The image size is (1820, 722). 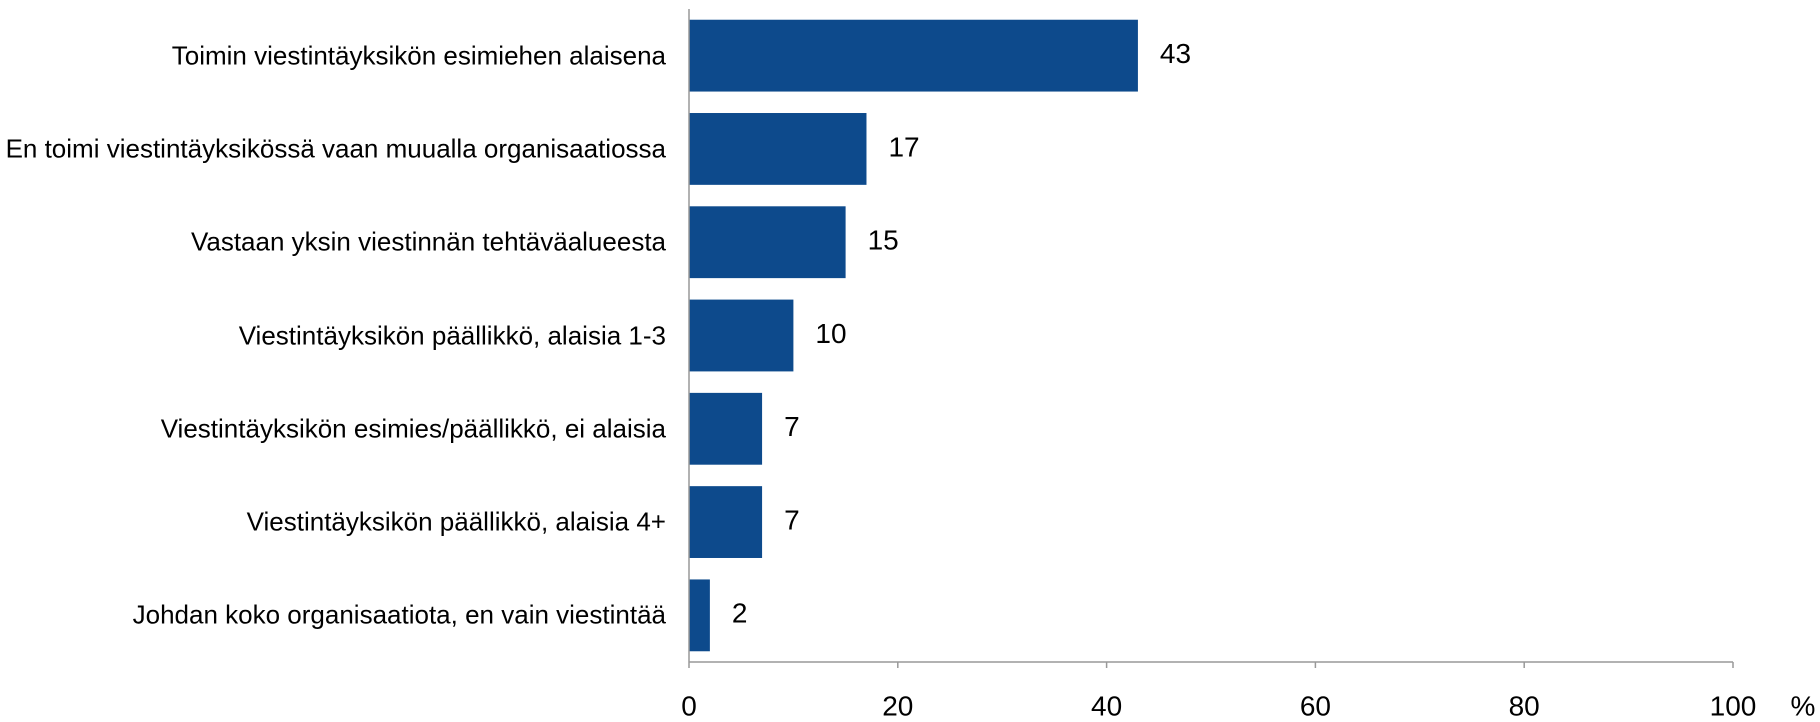 What do you see at coordinates (740, 613) in the screenshot?
I see `value-label: 2` at bounding box center [740, 613].